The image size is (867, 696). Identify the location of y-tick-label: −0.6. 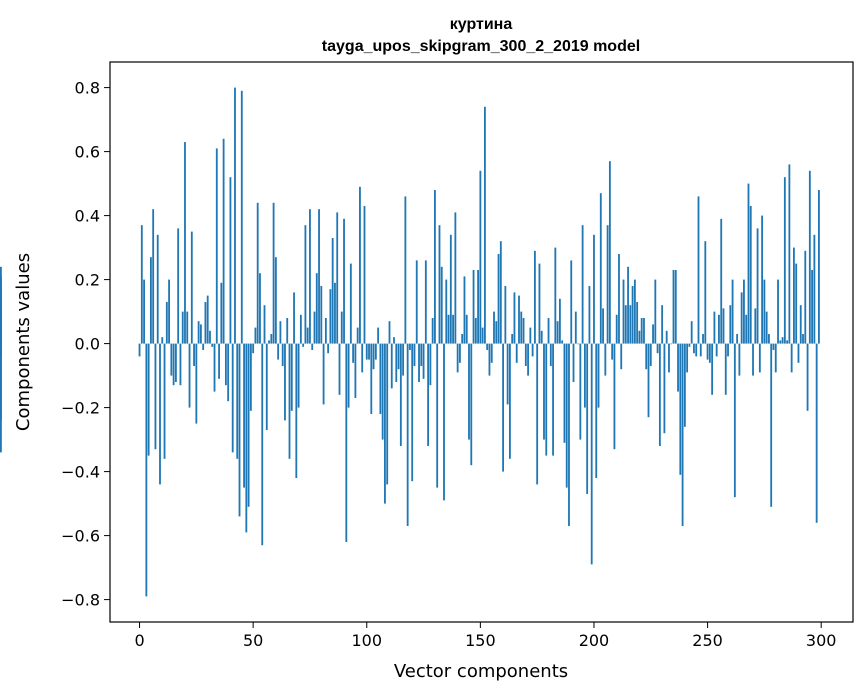
(80, 536).